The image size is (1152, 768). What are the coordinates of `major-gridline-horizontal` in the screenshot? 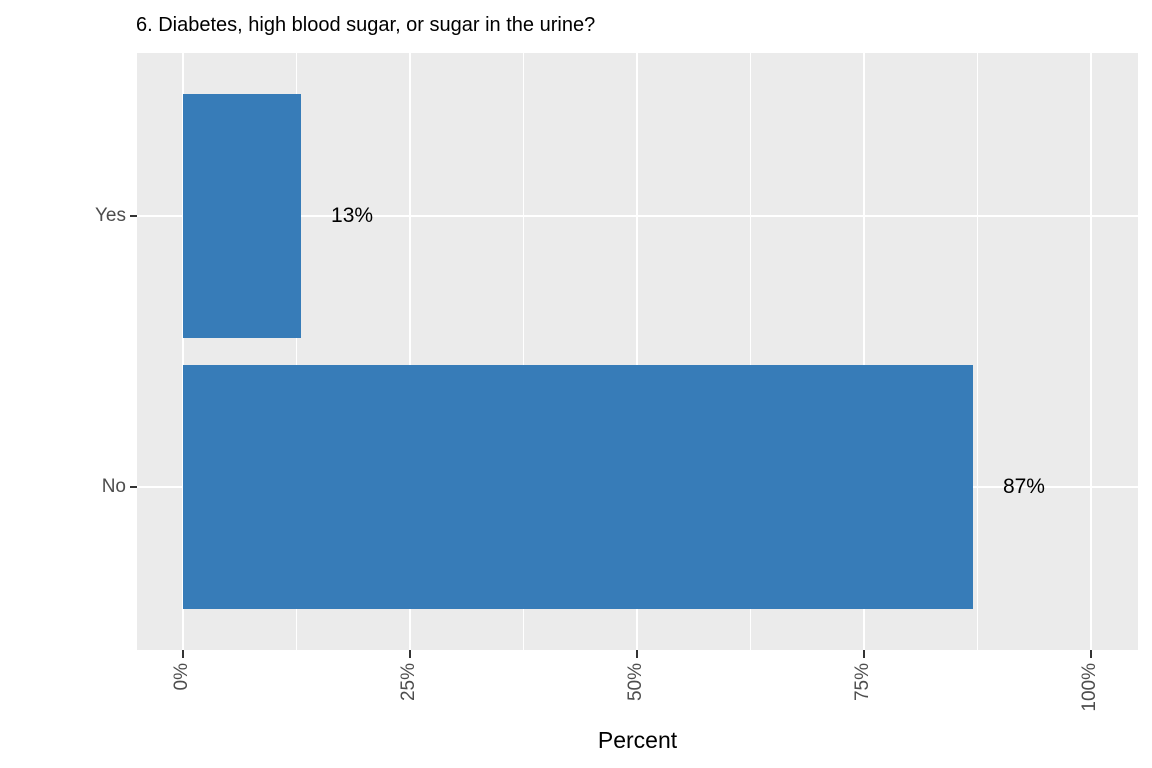 It's located at (637, 215).